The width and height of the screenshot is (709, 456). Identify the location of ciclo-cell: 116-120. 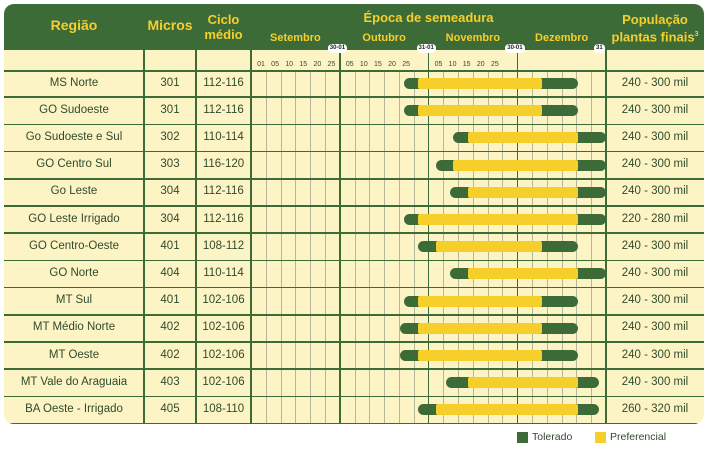
(223, 164).